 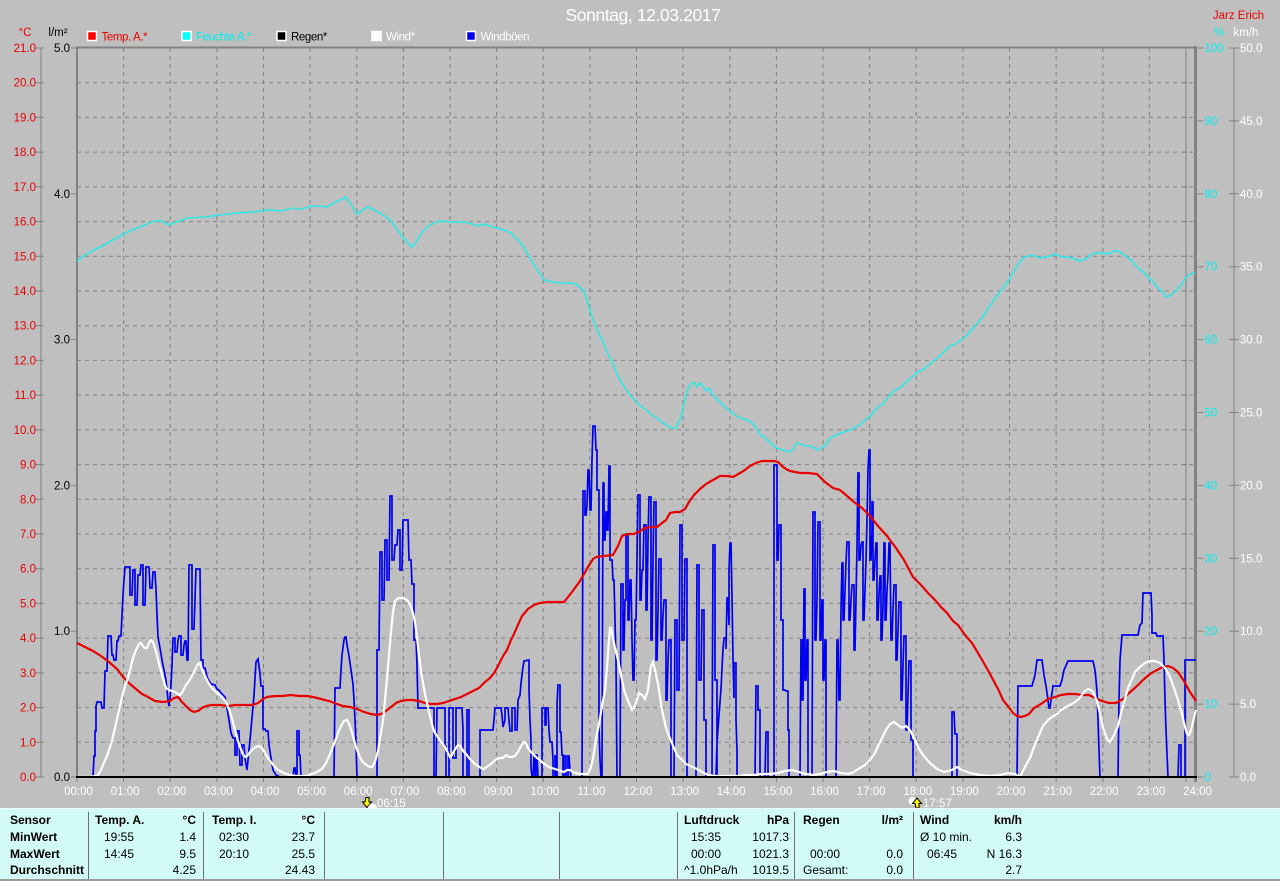 What do you see at coordinates (824, 792) in the screenshot?
I see `svg-text: 16:00` at bounding box center [824, 792].